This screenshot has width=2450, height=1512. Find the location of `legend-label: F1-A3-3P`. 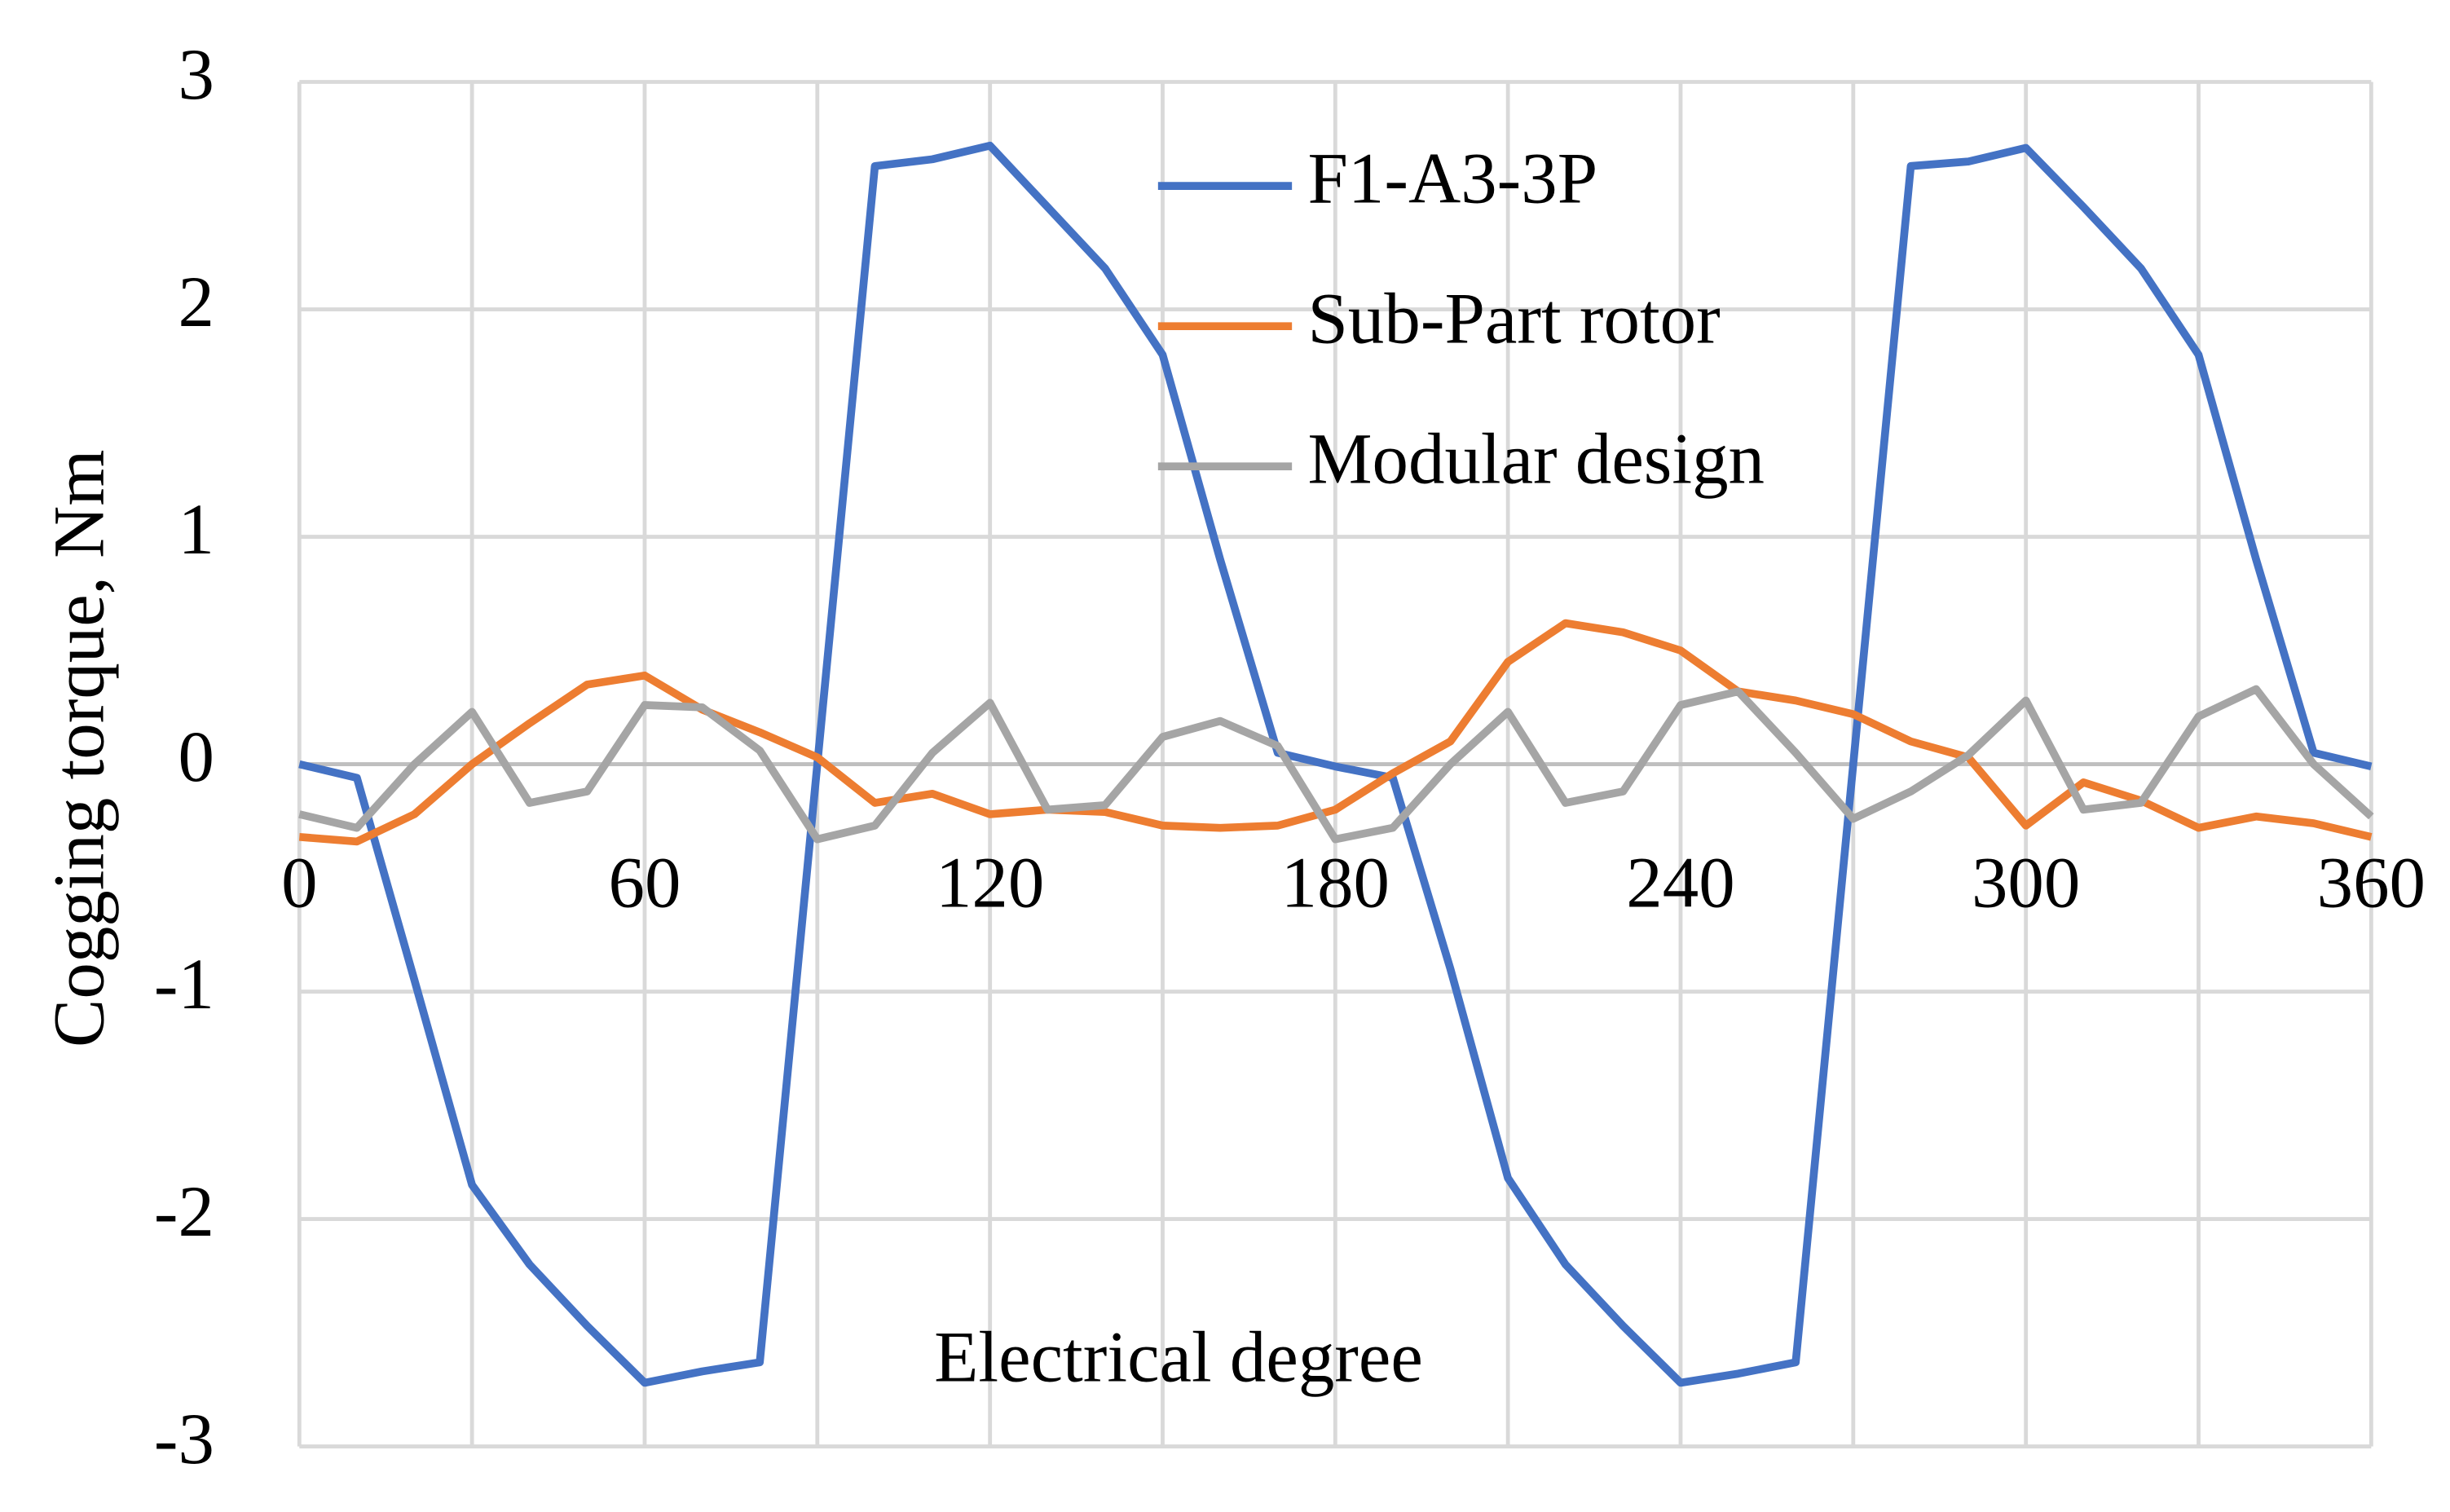

legend-label: F1-A3-3P is located at coordinates (1452, 179).